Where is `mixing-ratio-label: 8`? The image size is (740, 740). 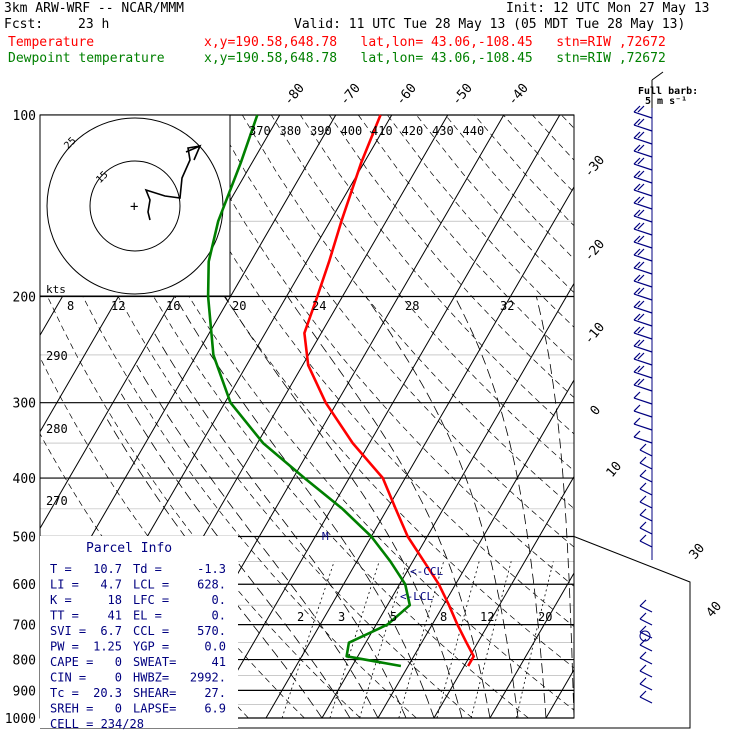 mixing-ratio-label: 8 is located at coordinates (443, 617).